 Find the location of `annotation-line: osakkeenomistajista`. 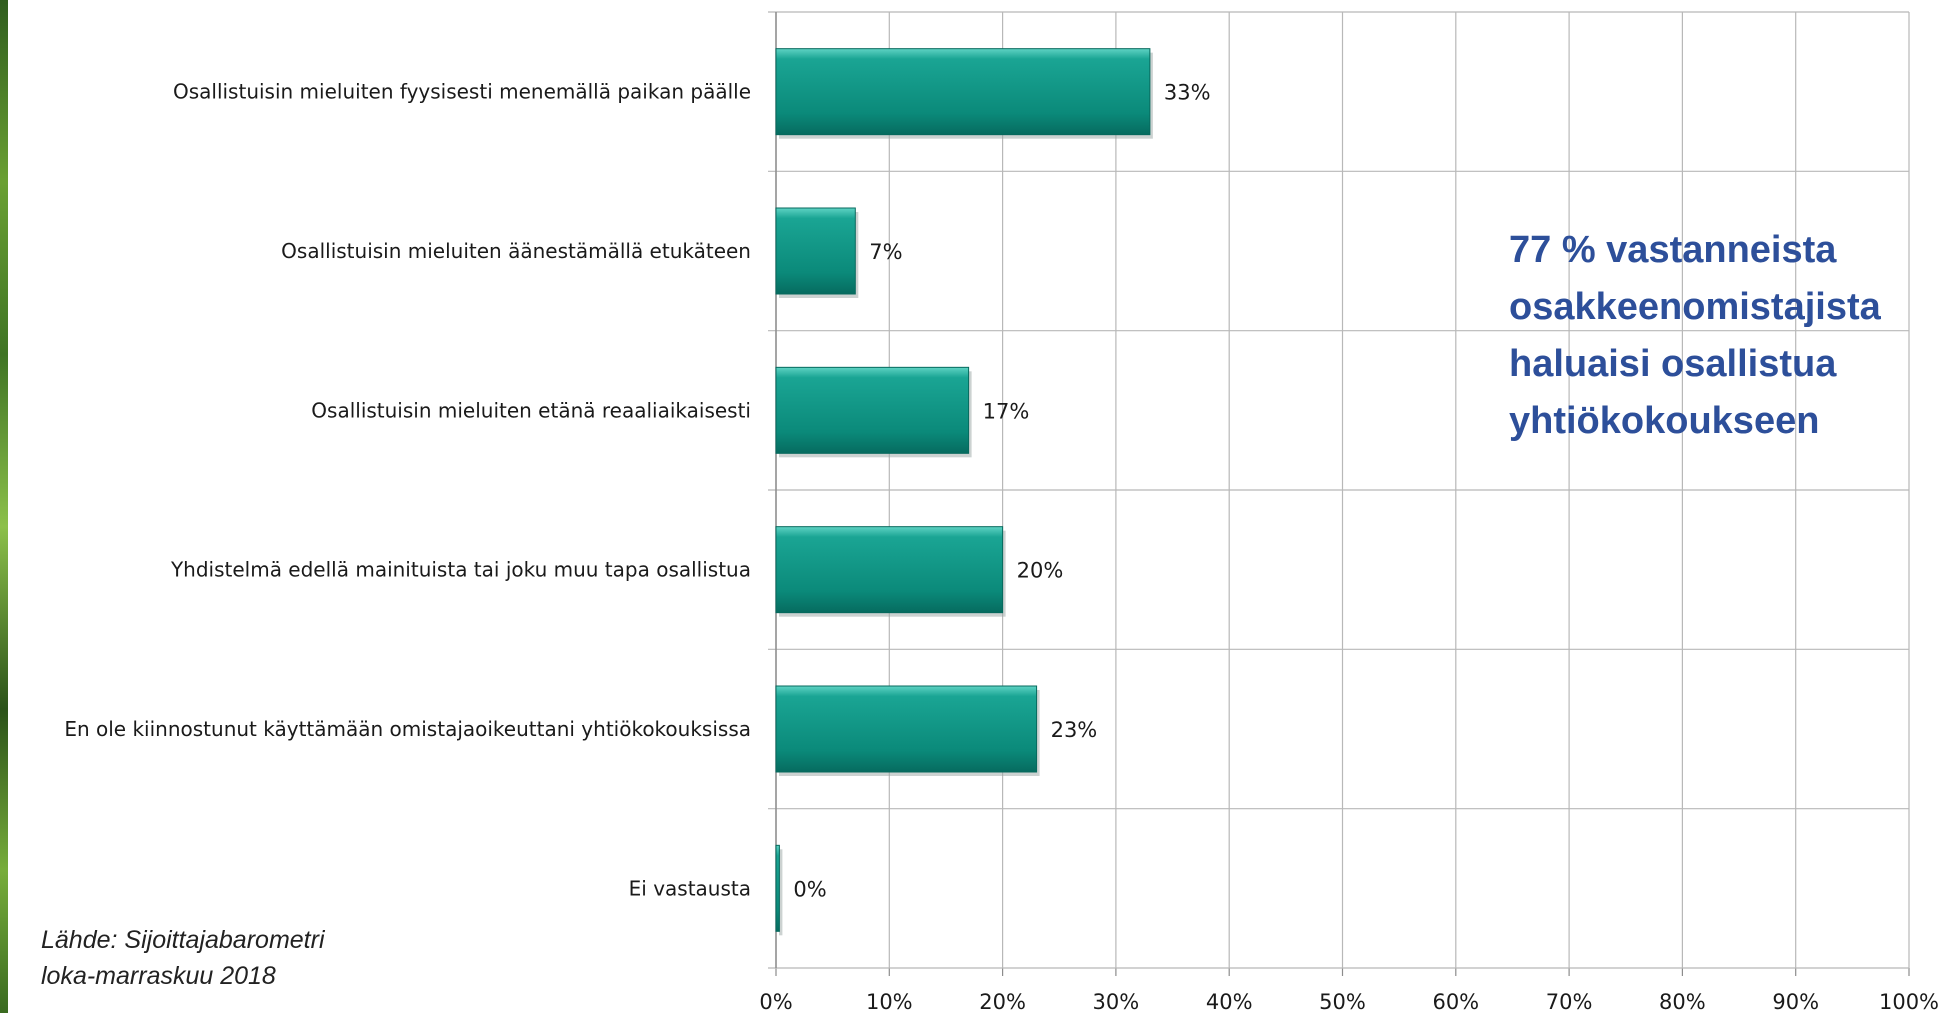

annotation-line: osakkeenomistajista is located at coordinates (1695, 307).